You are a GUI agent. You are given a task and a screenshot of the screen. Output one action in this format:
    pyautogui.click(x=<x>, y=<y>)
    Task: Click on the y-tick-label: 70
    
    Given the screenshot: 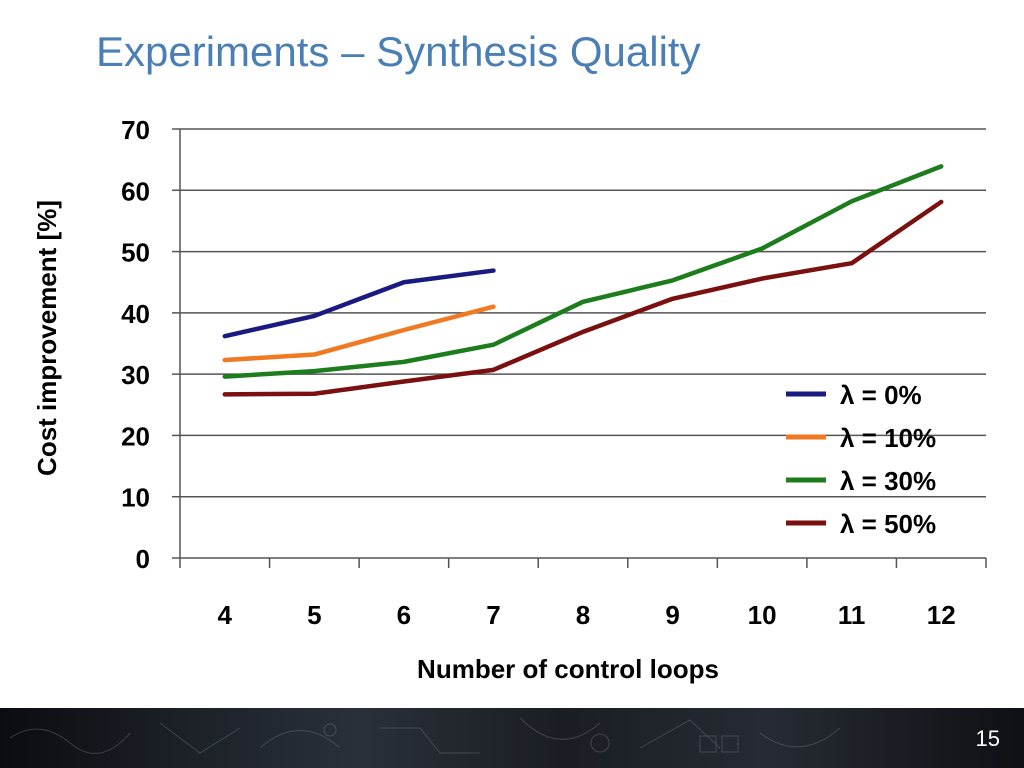 What is the action you would take?
    pyautogui.click(x=135, y=130)
    